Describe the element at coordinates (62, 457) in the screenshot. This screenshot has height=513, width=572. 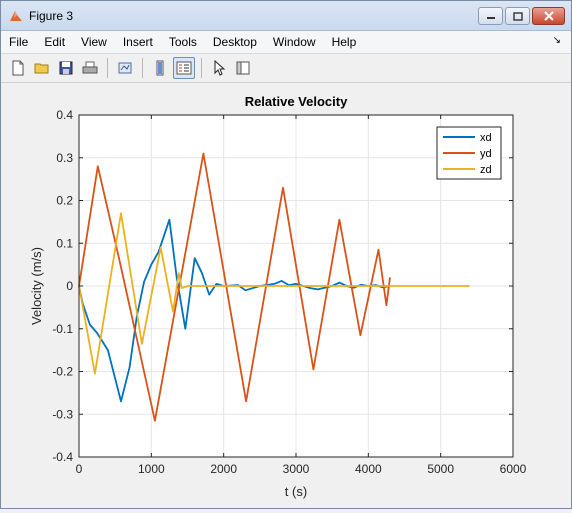
I see `y-tick-label: -0.4` at that location.